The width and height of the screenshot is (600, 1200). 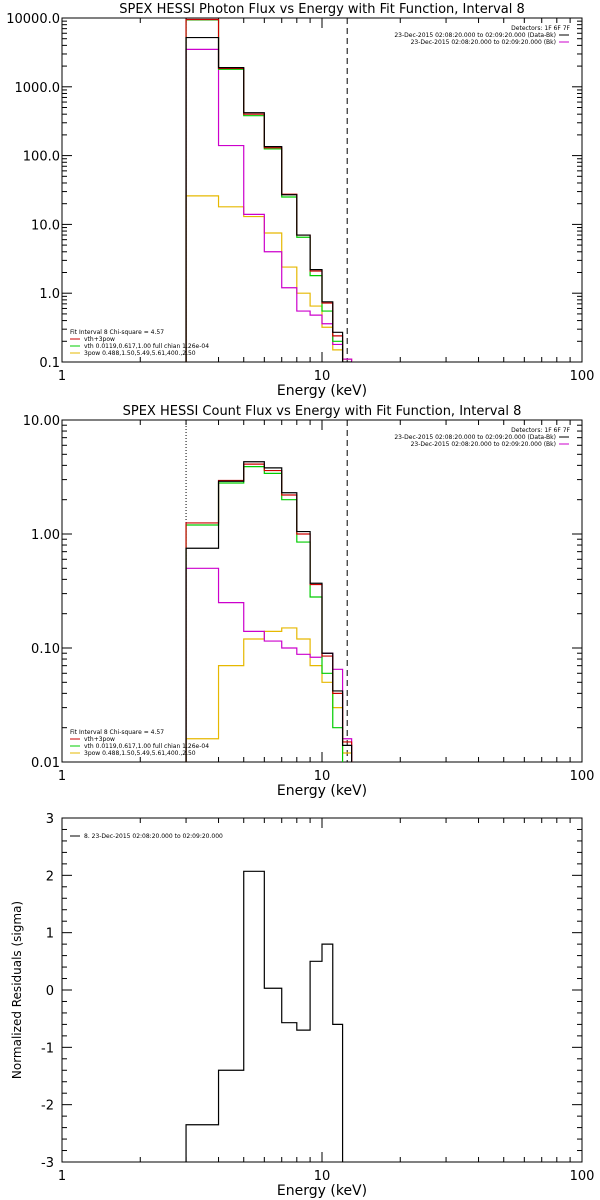 I want to click on y-tick-label: 0.10, so click(x=45, y=649).